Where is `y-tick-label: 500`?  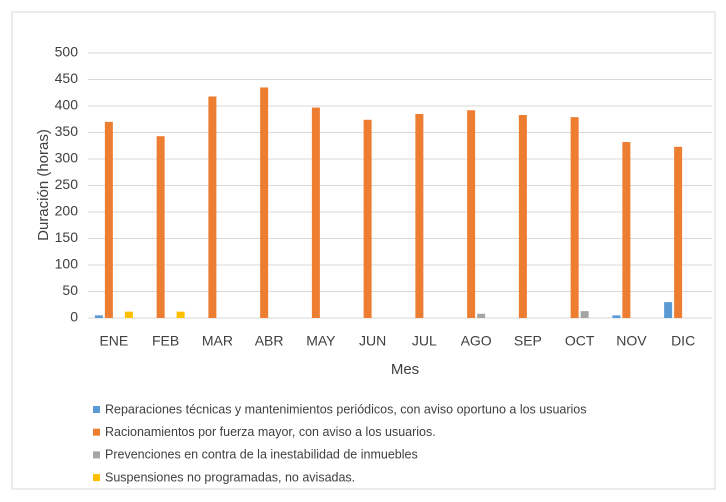
y-tick-label: 500 is located at coordinates (67, 52).